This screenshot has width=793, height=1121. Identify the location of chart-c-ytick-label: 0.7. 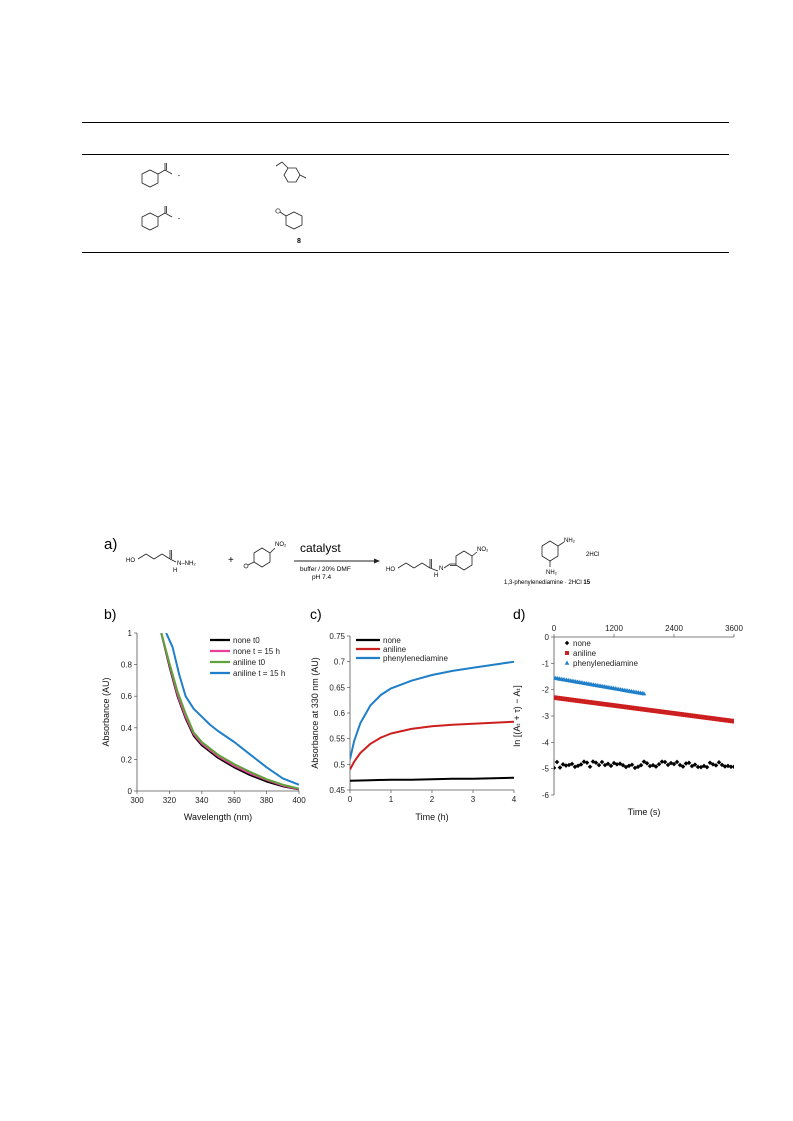
(340, 662).